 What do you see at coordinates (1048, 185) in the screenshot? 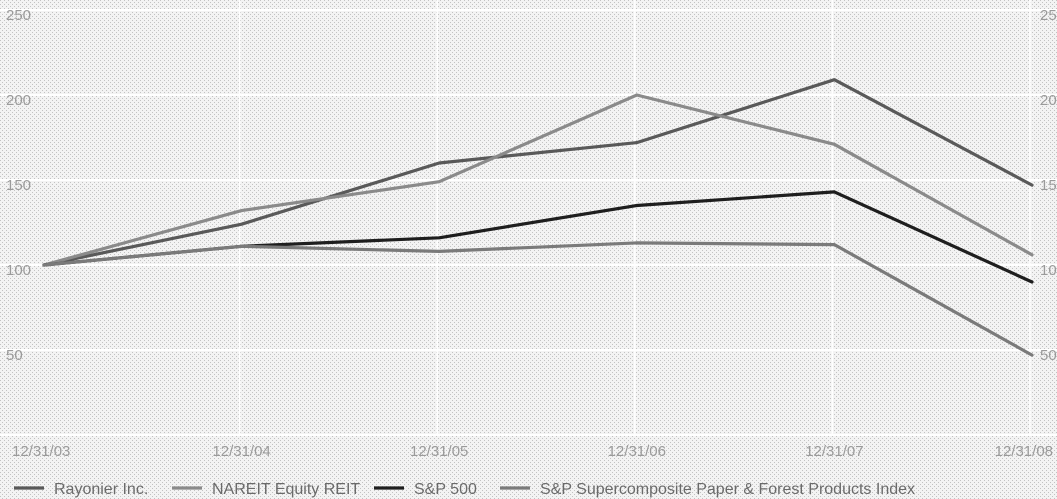
I see `y-tick-label-right-2: 150` at bounding box center [1048, 185].